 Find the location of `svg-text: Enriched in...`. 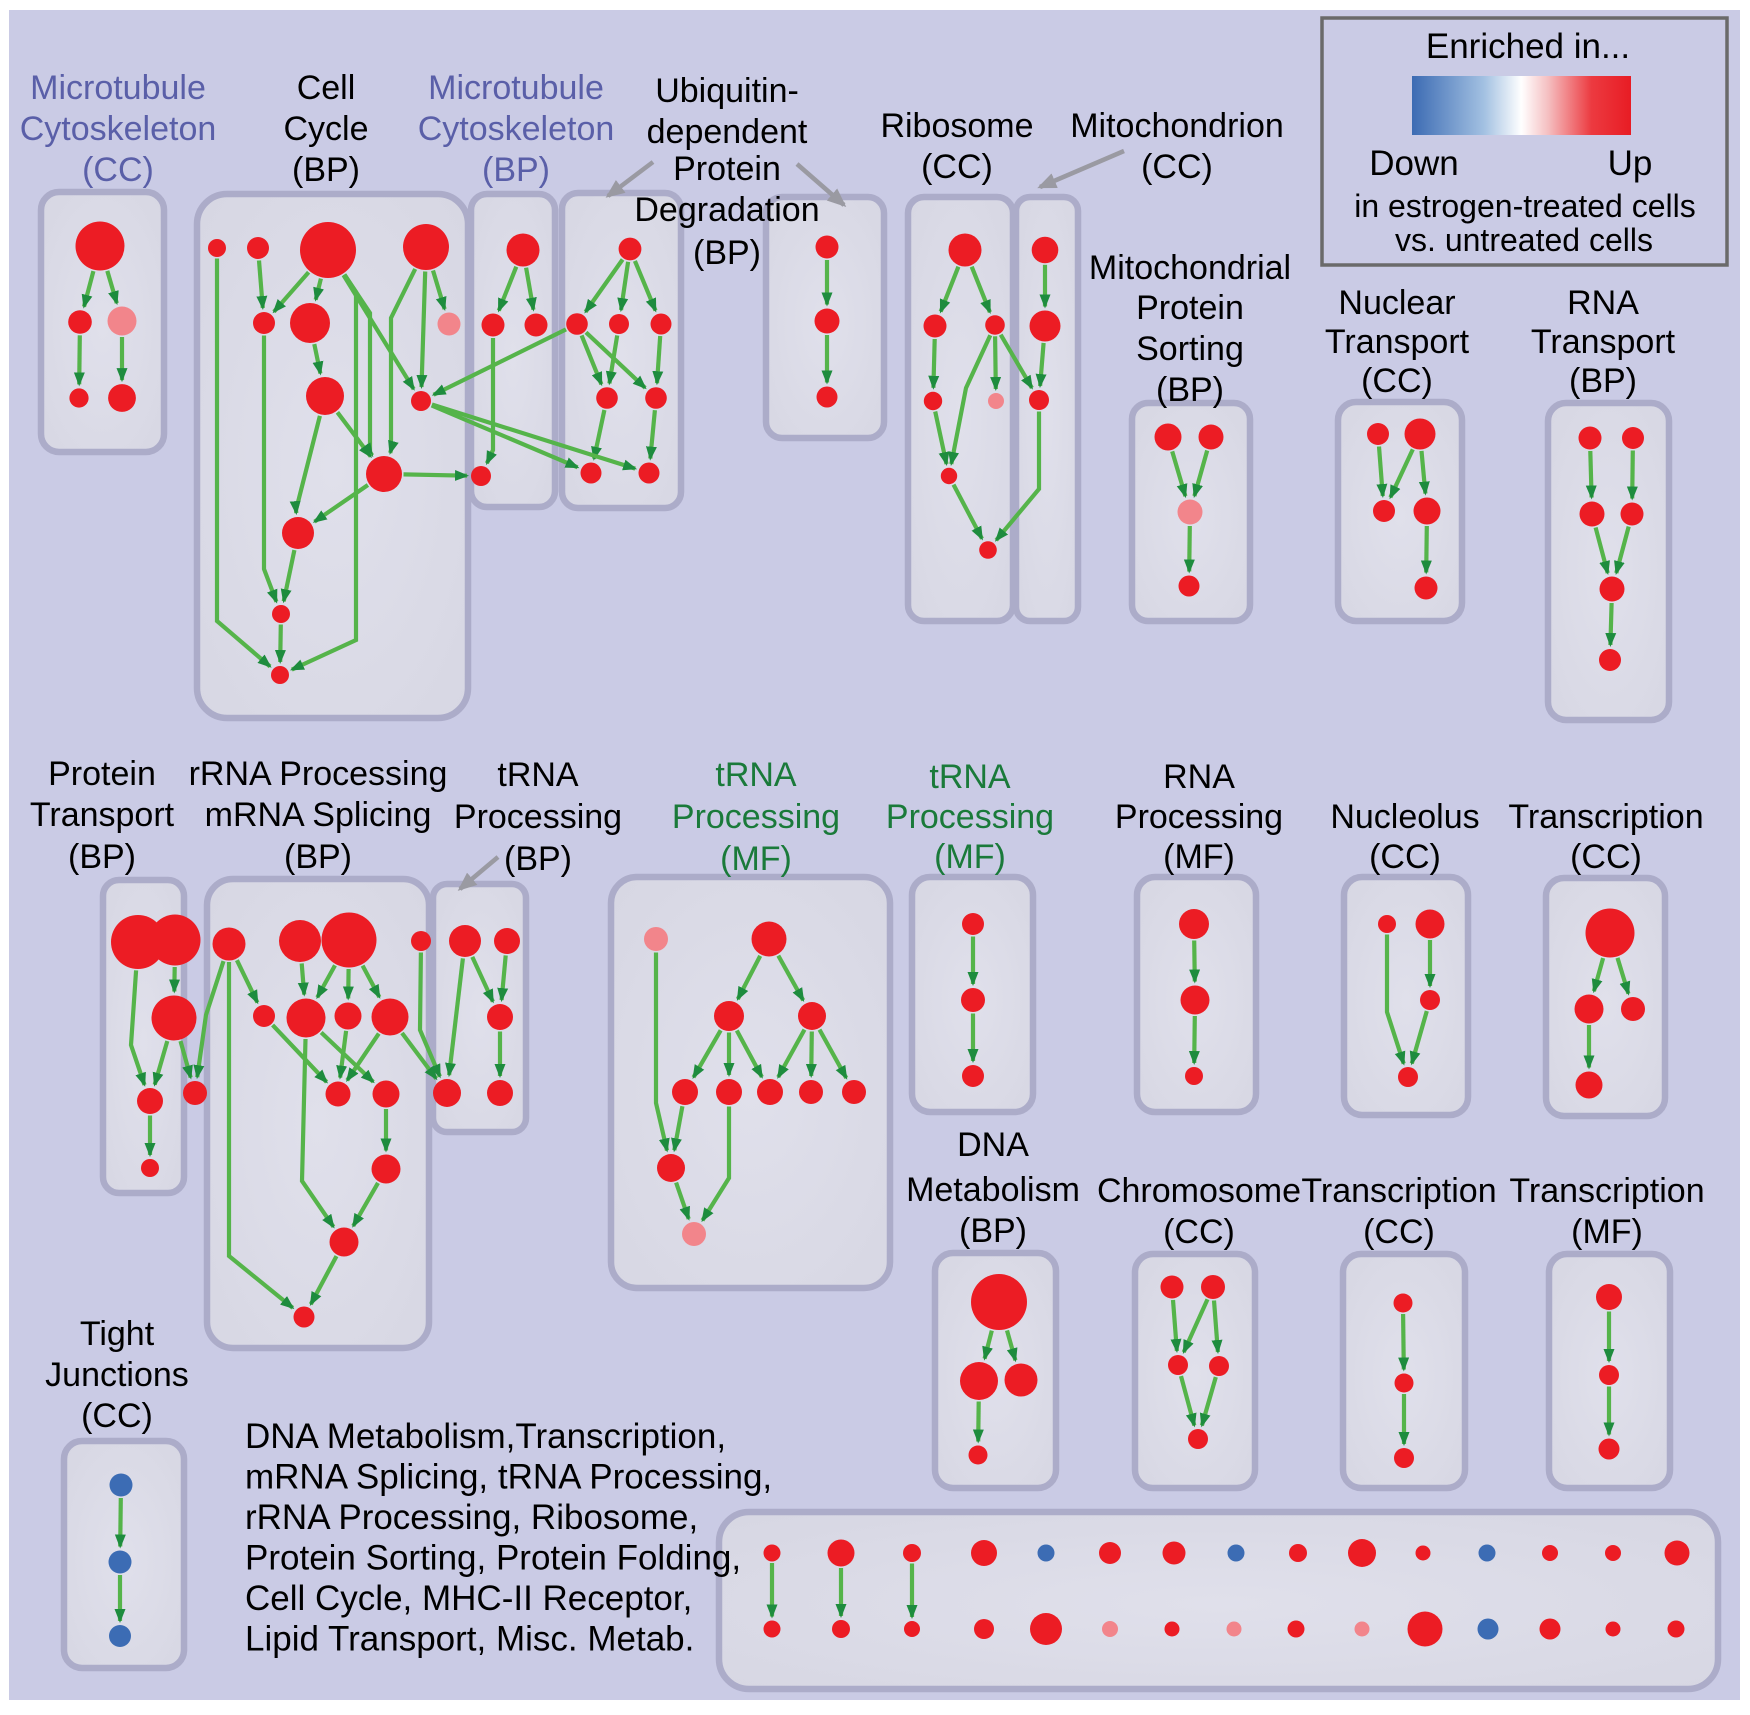

svg-text: Enriched in... is located at coordinates (1528, 46).